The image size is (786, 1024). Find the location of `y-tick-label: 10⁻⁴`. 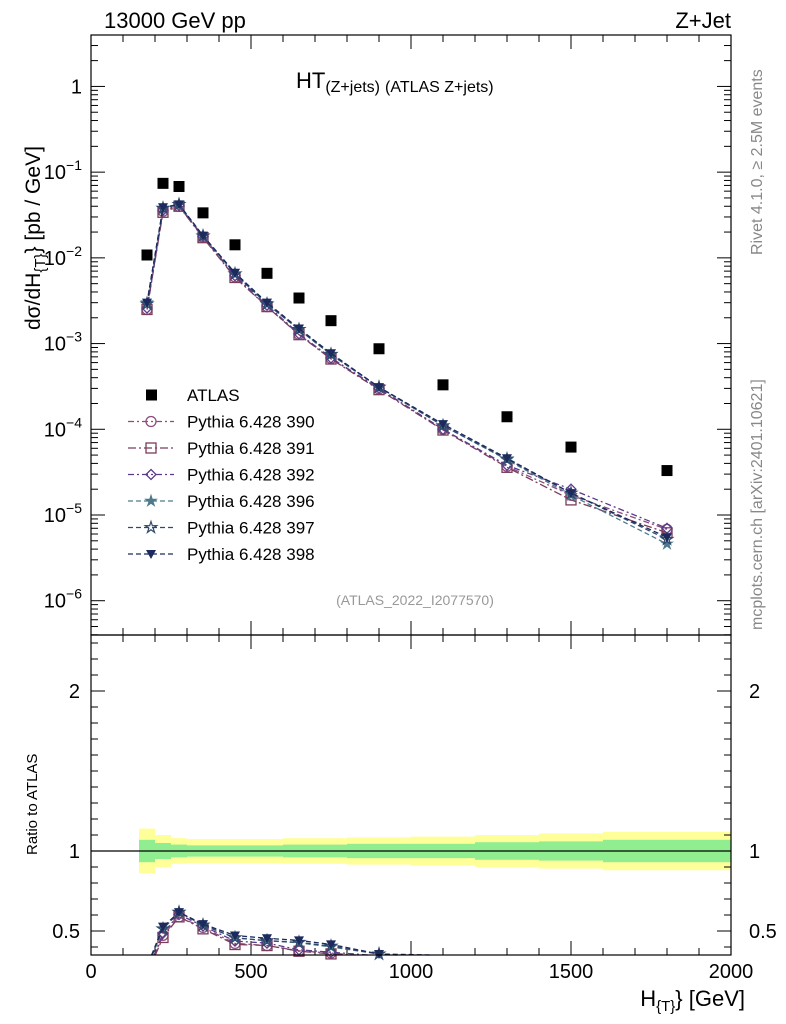

y-tick-label: 10⁻⁴ is located at coordinates (63, 427).